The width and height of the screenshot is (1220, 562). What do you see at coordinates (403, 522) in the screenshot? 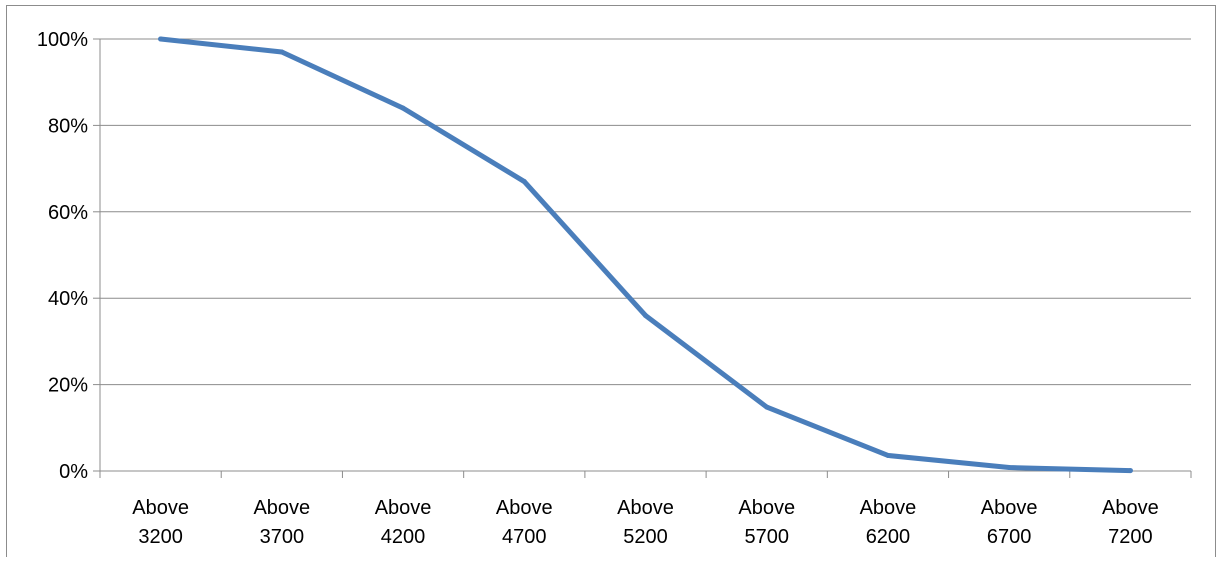
I see `x-tick-label: Above 4200` at bounding box center [403, 522].